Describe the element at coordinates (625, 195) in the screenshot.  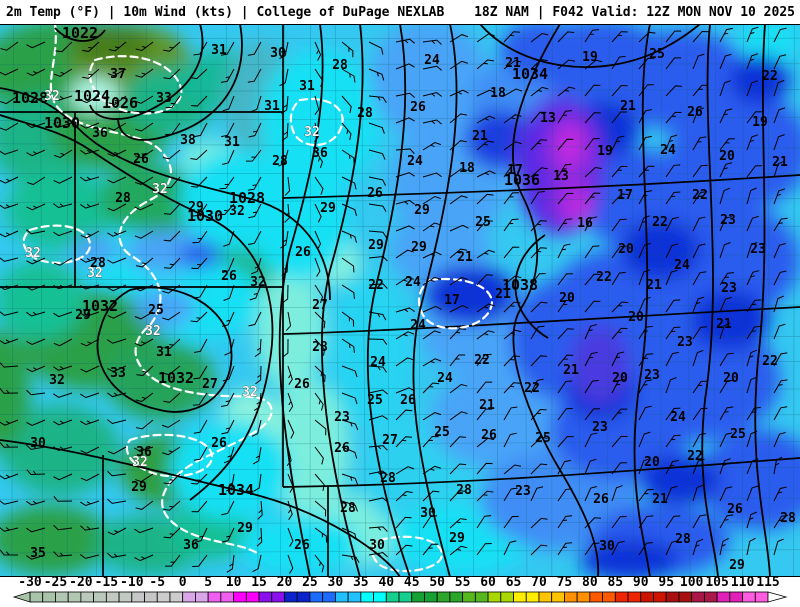
I see `temp-label: 17` at that location.